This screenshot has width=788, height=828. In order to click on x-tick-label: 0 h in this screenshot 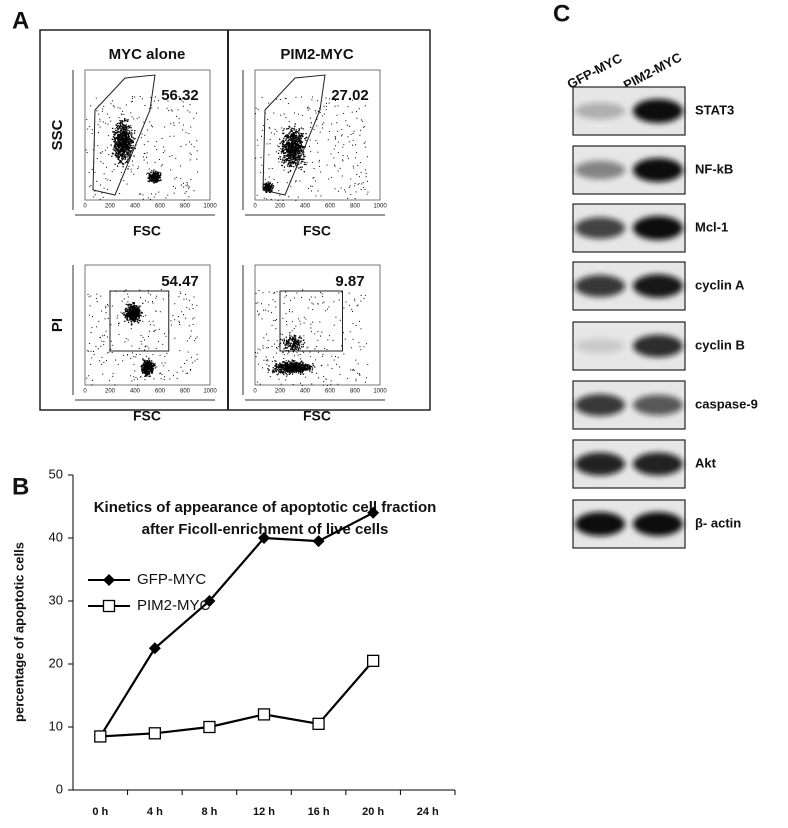, I will do `click(100, 812)`.